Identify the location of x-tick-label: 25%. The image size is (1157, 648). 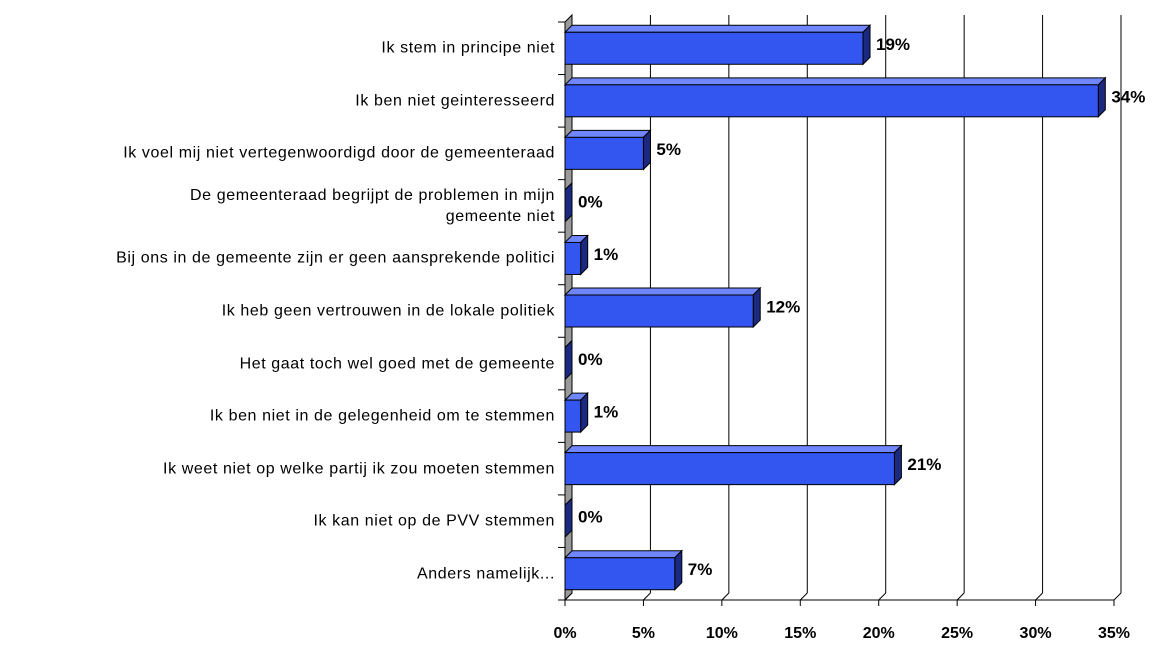
(957, 633).